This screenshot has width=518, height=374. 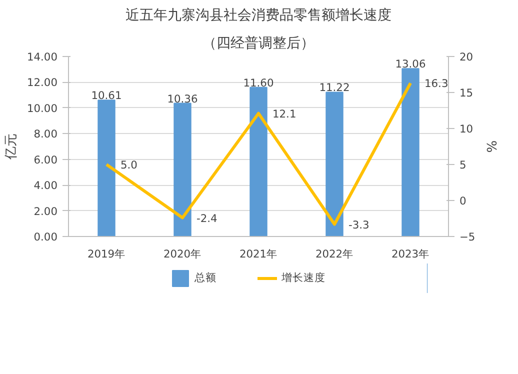 I want to click on data-label: -2.4, so click(x=207, y=218).